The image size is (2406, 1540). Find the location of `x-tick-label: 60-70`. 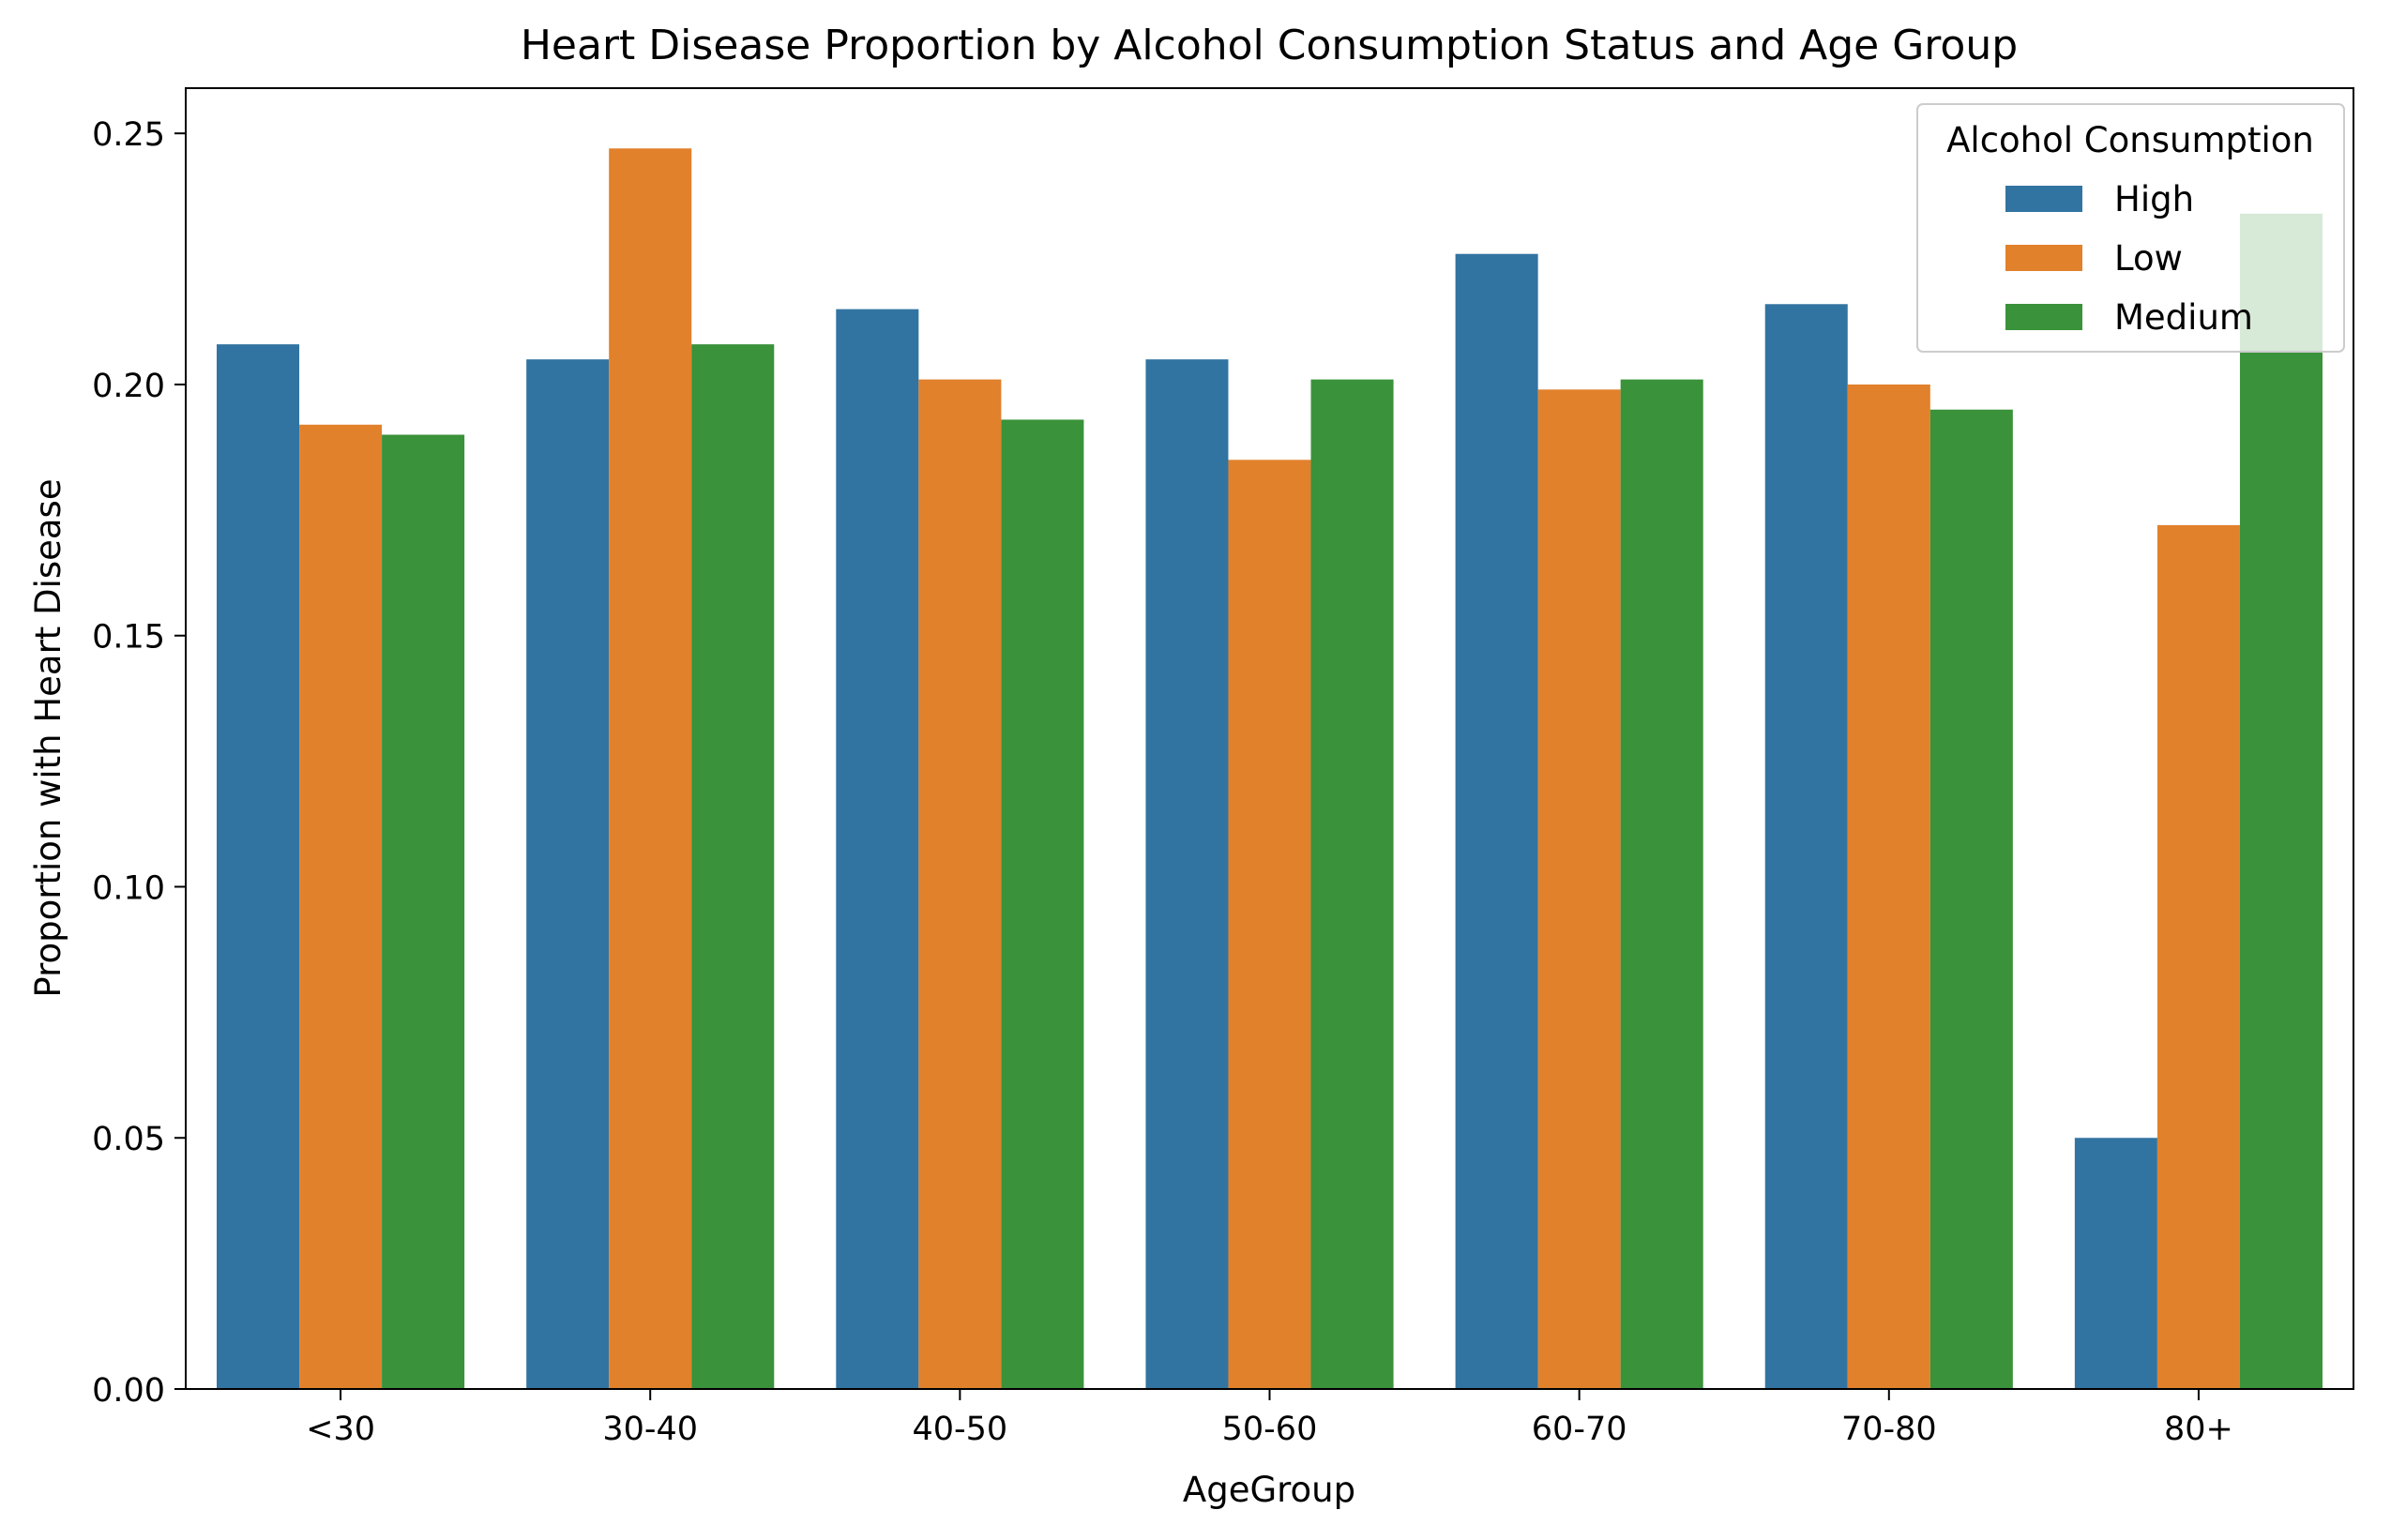

x-tick-label: 60-70 is located at coordinates (1579, 1429).